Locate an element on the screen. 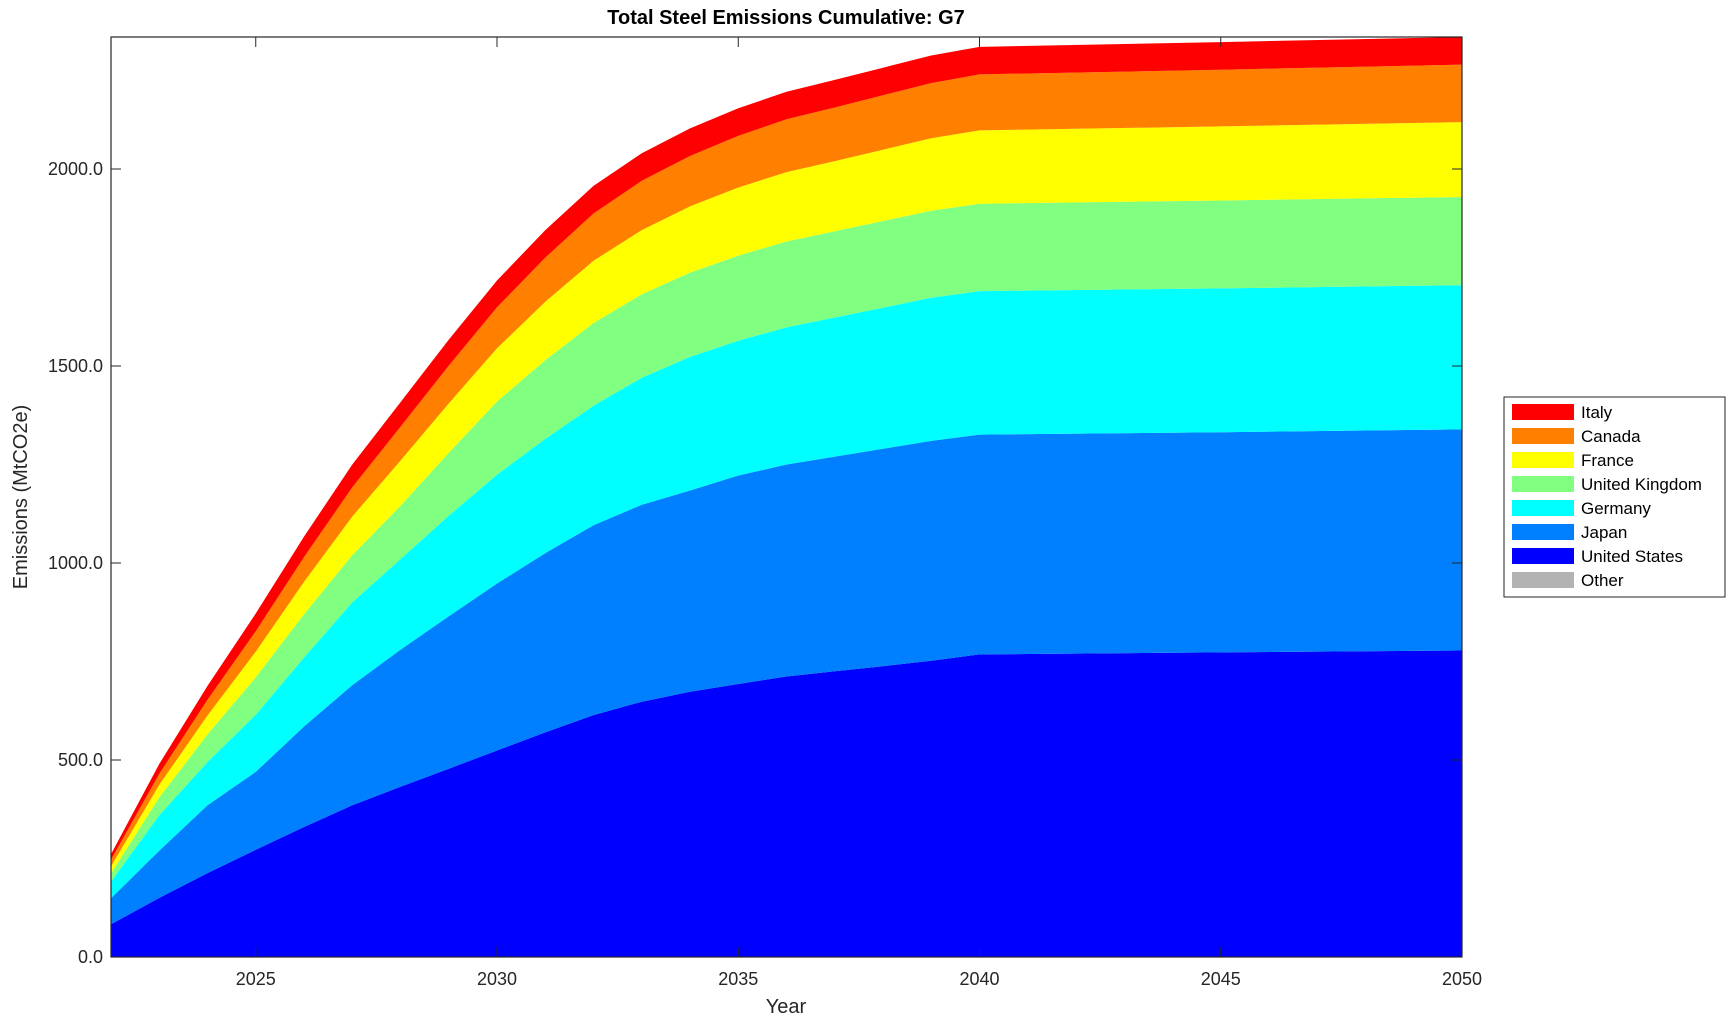 The width and height of the screenshot is (1729, 1021). legend-label: United Kingdom is located at coordinates (1641, 484).